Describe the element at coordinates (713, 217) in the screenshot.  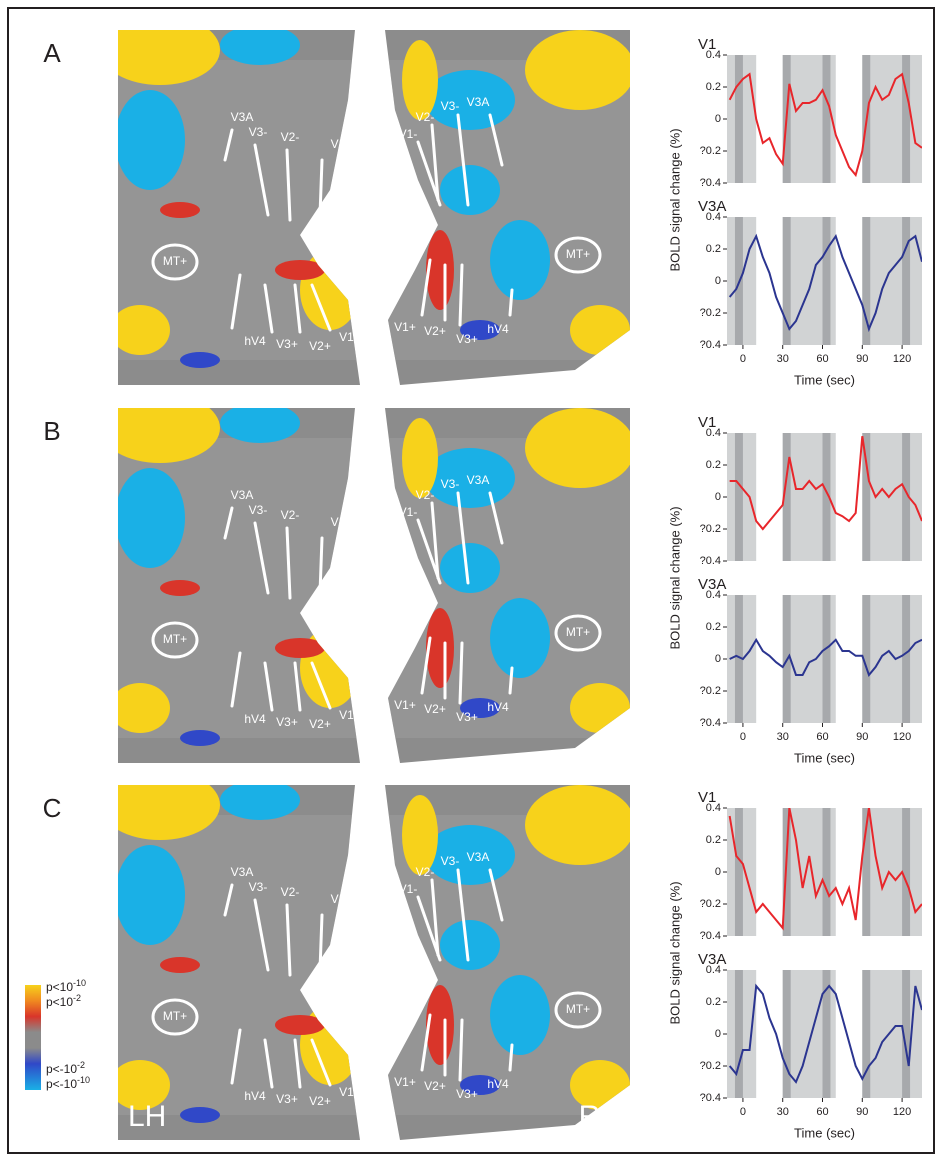
I see `y-tick-label: 0.4` at that location.